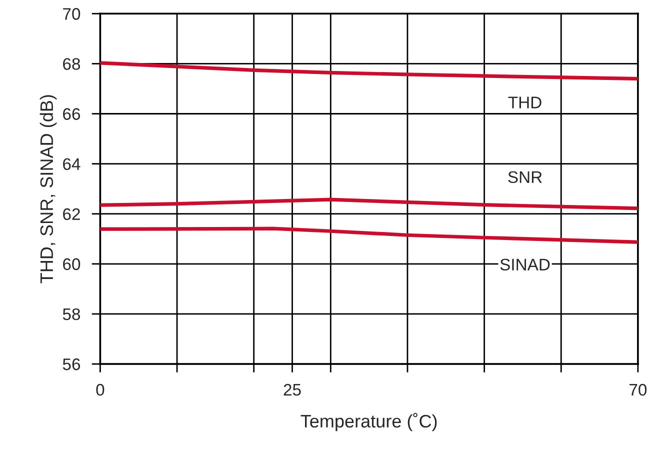 The width and height of the screenshot is (668, 455). Describe the element at coordinates (71, 14) in the screenshot. I see `y-tick-label: 70` at that location.